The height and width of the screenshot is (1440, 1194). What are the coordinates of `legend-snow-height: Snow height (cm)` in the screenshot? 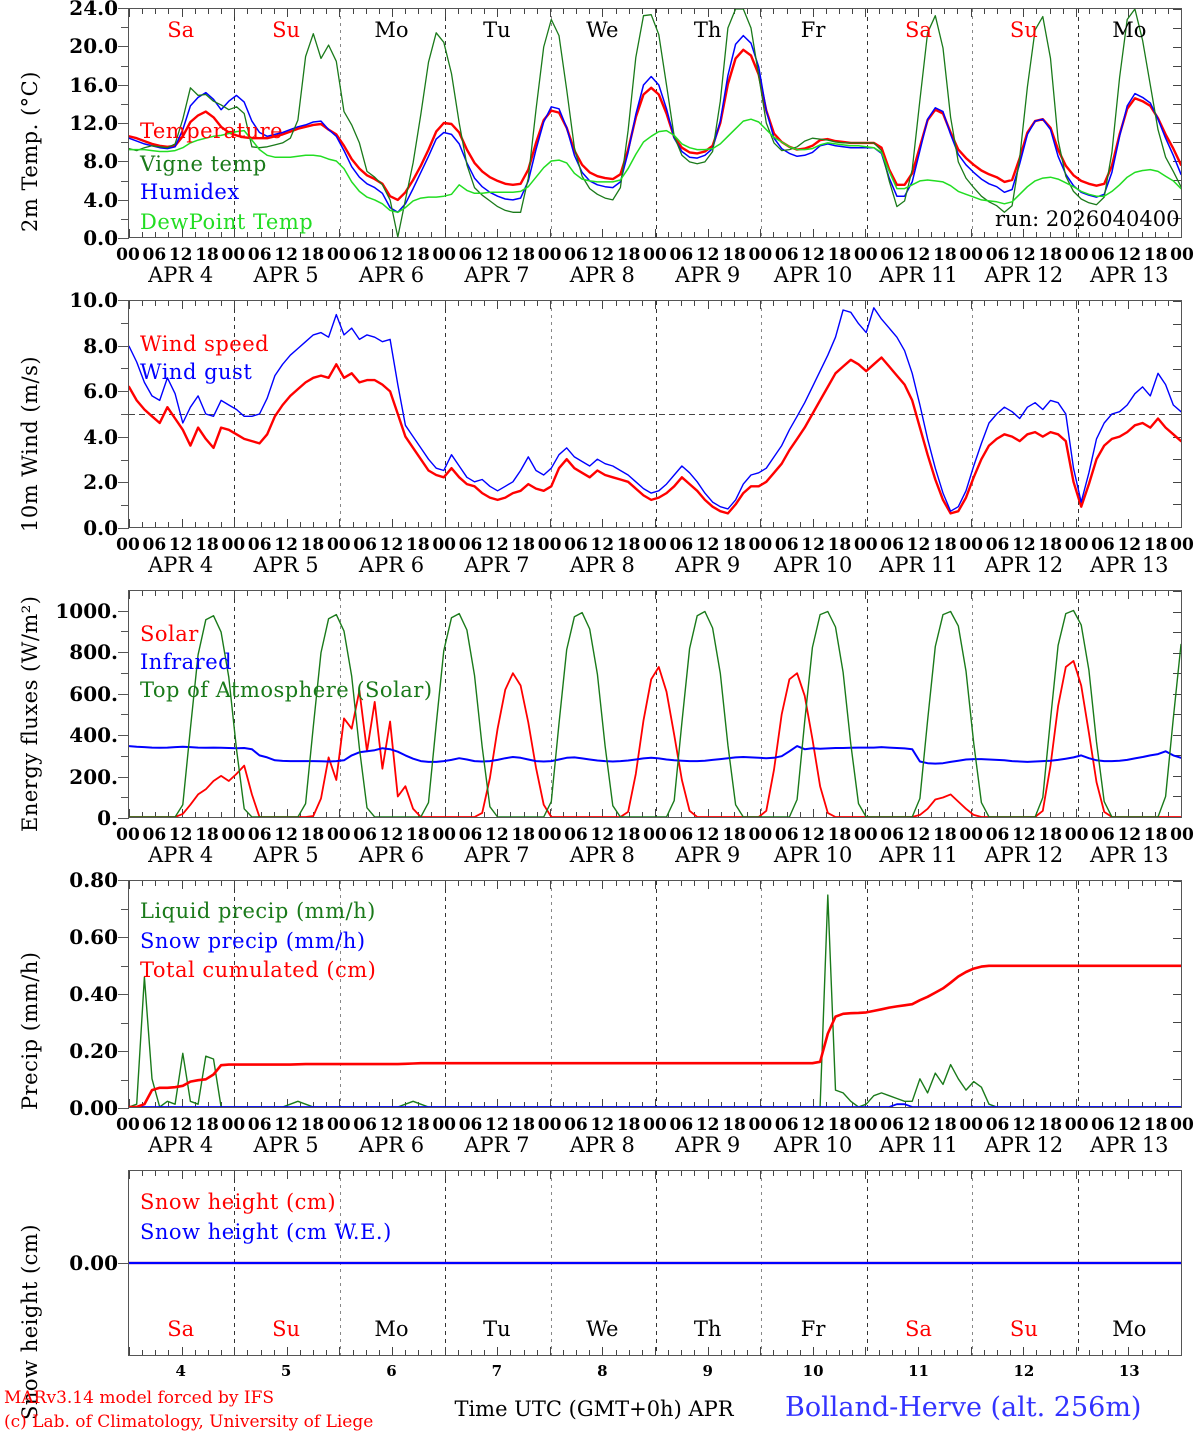 It's located at (238, 1202).